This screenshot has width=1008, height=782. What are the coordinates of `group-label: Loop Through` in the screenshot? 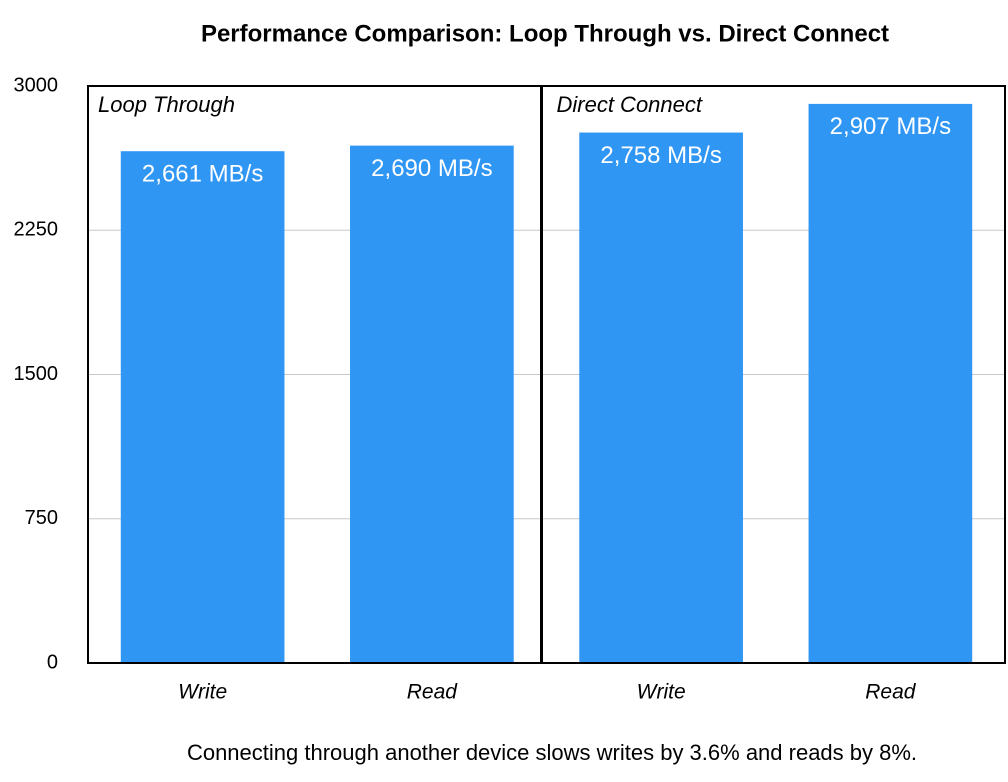 It's located at (166, 104).